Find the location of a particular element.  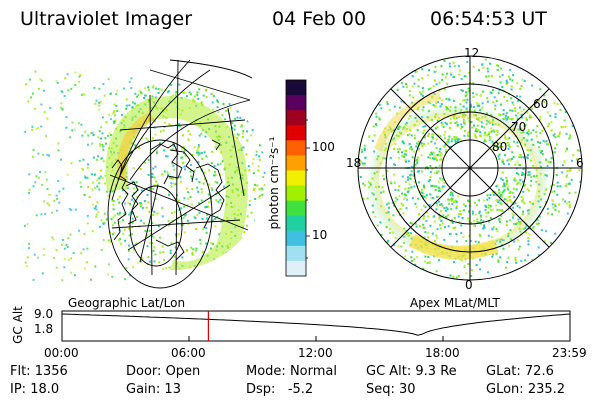

time-label: 06:54:53 UT is located at coordinates (488, 19).